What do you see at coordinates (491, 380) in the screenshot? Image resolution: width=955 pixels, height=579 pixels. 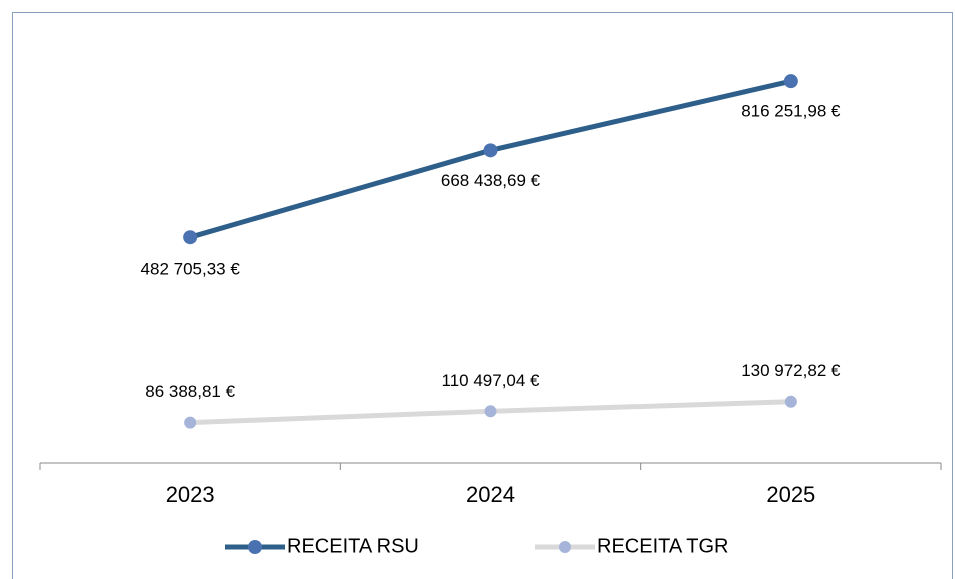 I see `data-label: 110 497,04 €` at bounding box center [491, 380].